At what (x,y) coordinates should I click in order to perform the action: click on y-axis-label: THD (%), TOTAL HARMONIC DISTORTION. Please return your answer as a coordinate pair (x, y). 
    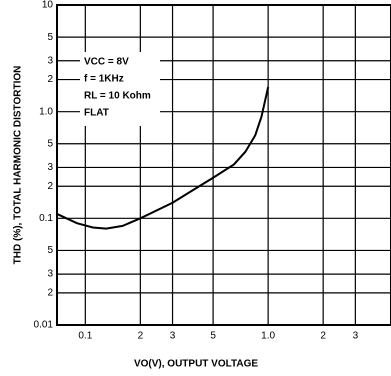
    Looking at the image, I should click on (18, 165).